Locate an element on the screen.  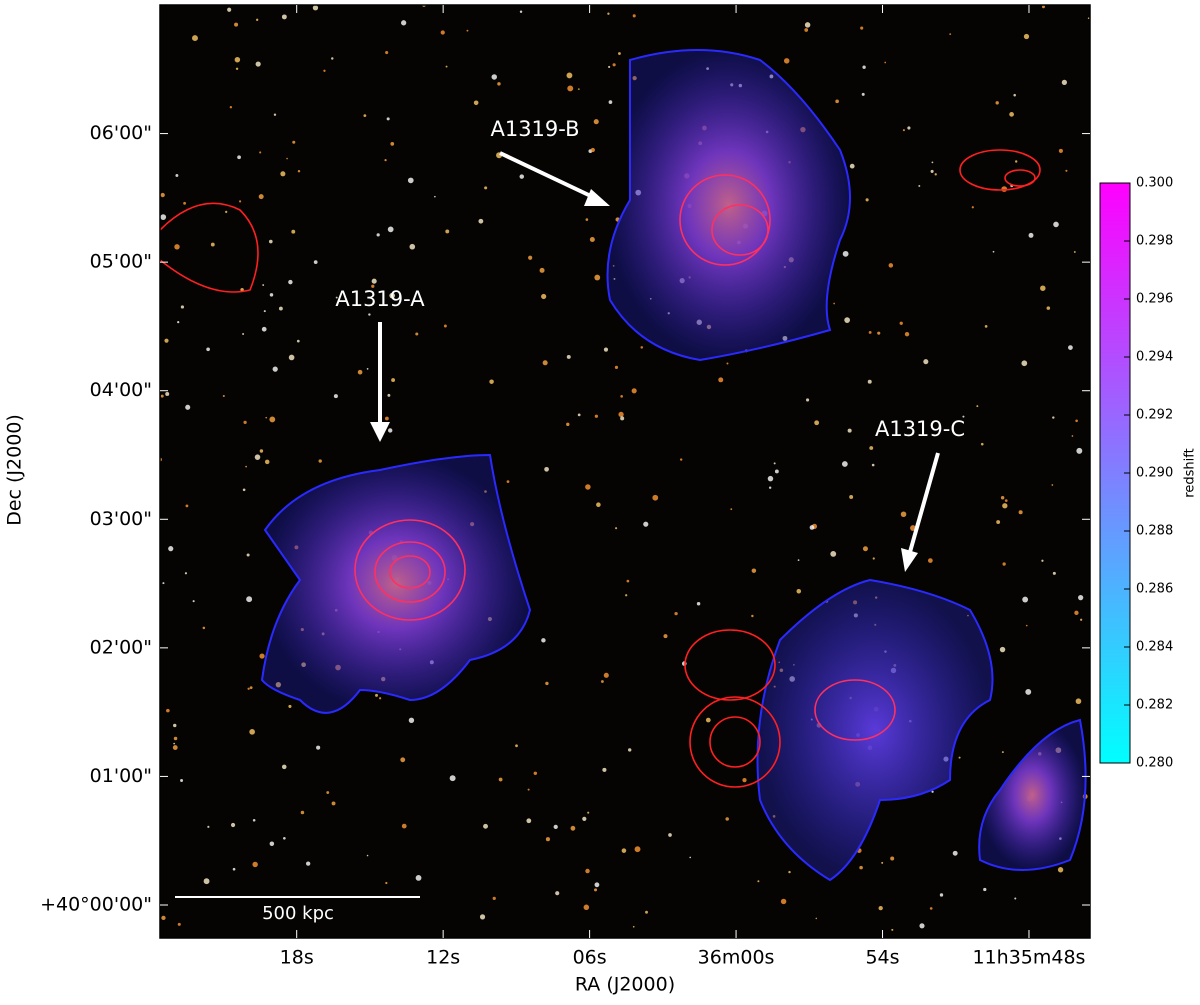
x-tick-label: 12s is located at coordinates (443, 958).